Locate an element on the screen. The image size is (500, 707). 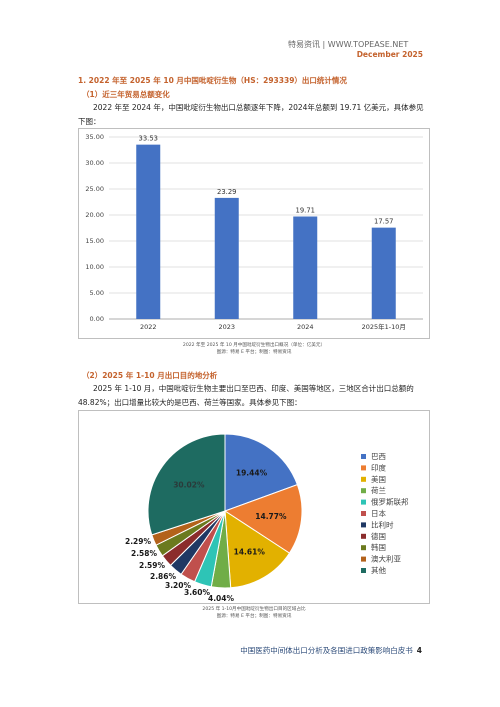
y-tick-label: 30.00 is located at coordinates (94, 163).